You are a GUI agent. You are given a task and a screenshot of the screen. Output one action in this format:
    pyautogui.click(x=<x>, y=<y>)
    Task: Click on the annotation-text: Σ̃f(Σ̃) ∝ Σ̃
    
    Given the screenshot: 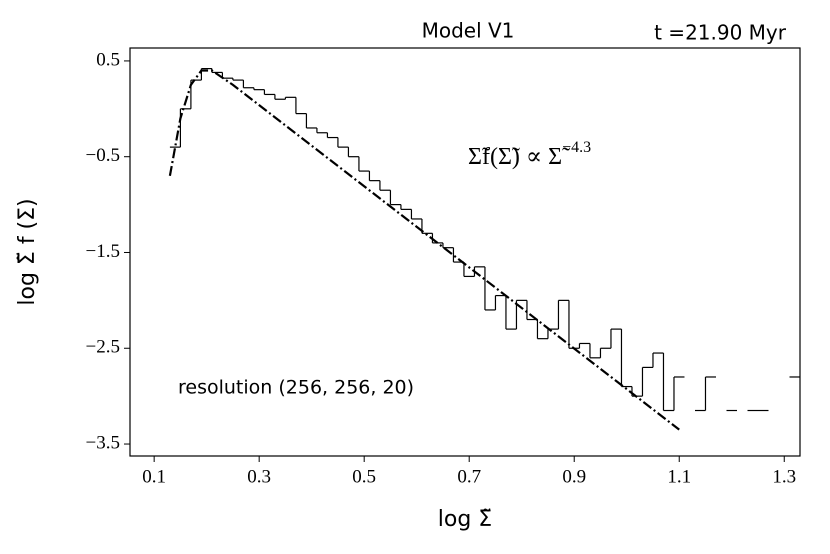 What is the action you would take?
    pyautogui.click(x=519, y=157)
    